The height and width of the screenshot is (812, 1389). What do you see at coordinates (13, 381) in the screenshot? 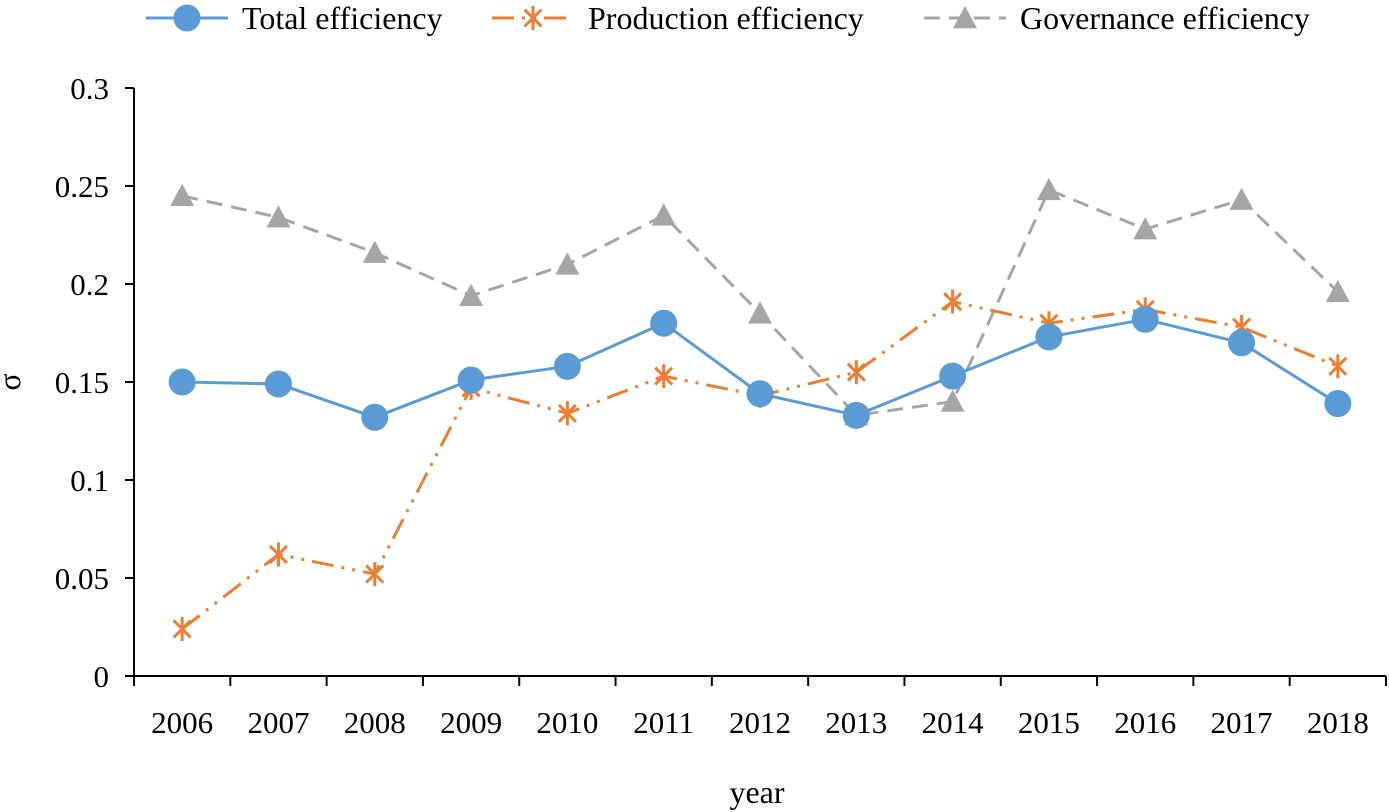
I see `y-axis-title: σ` at bounding box center [13, 381].